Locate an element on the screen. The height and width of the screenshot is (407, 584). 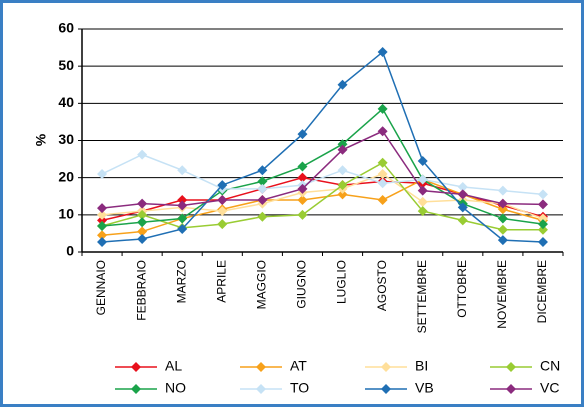
x-tick-label: LUGLIO is located at coordinates (342, 282).